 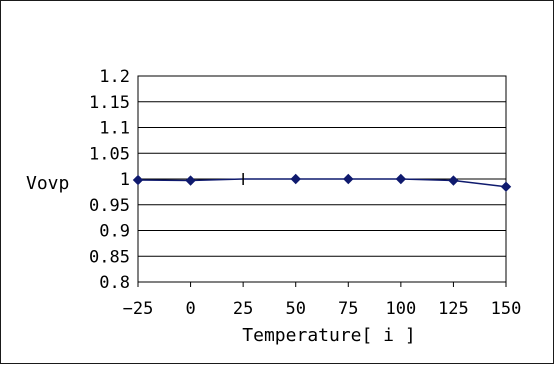 I want to click on data-point--25, so click(x=138, y=180).